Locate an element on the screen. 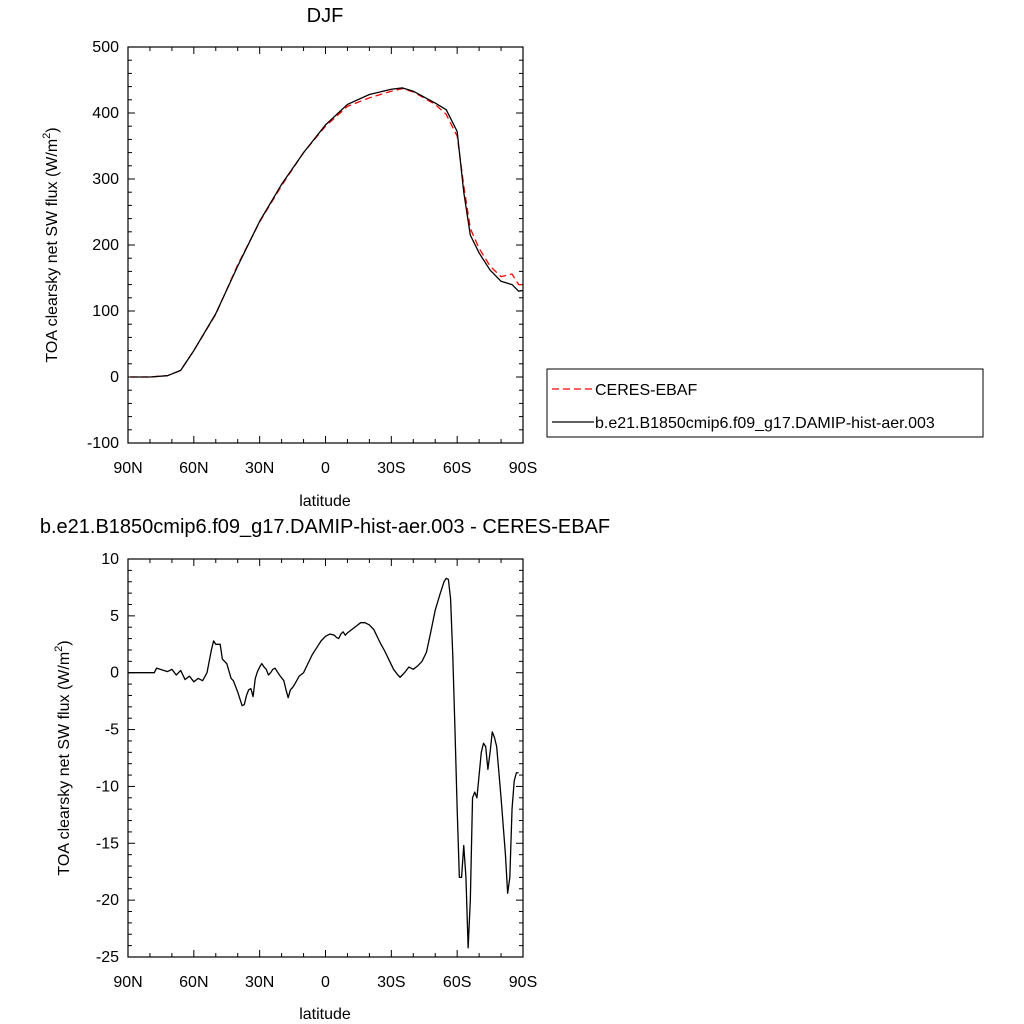 Image resolution: width=1024 pixels, height=1024 pixels. top-series-lines is located at coordinates (327, 232).